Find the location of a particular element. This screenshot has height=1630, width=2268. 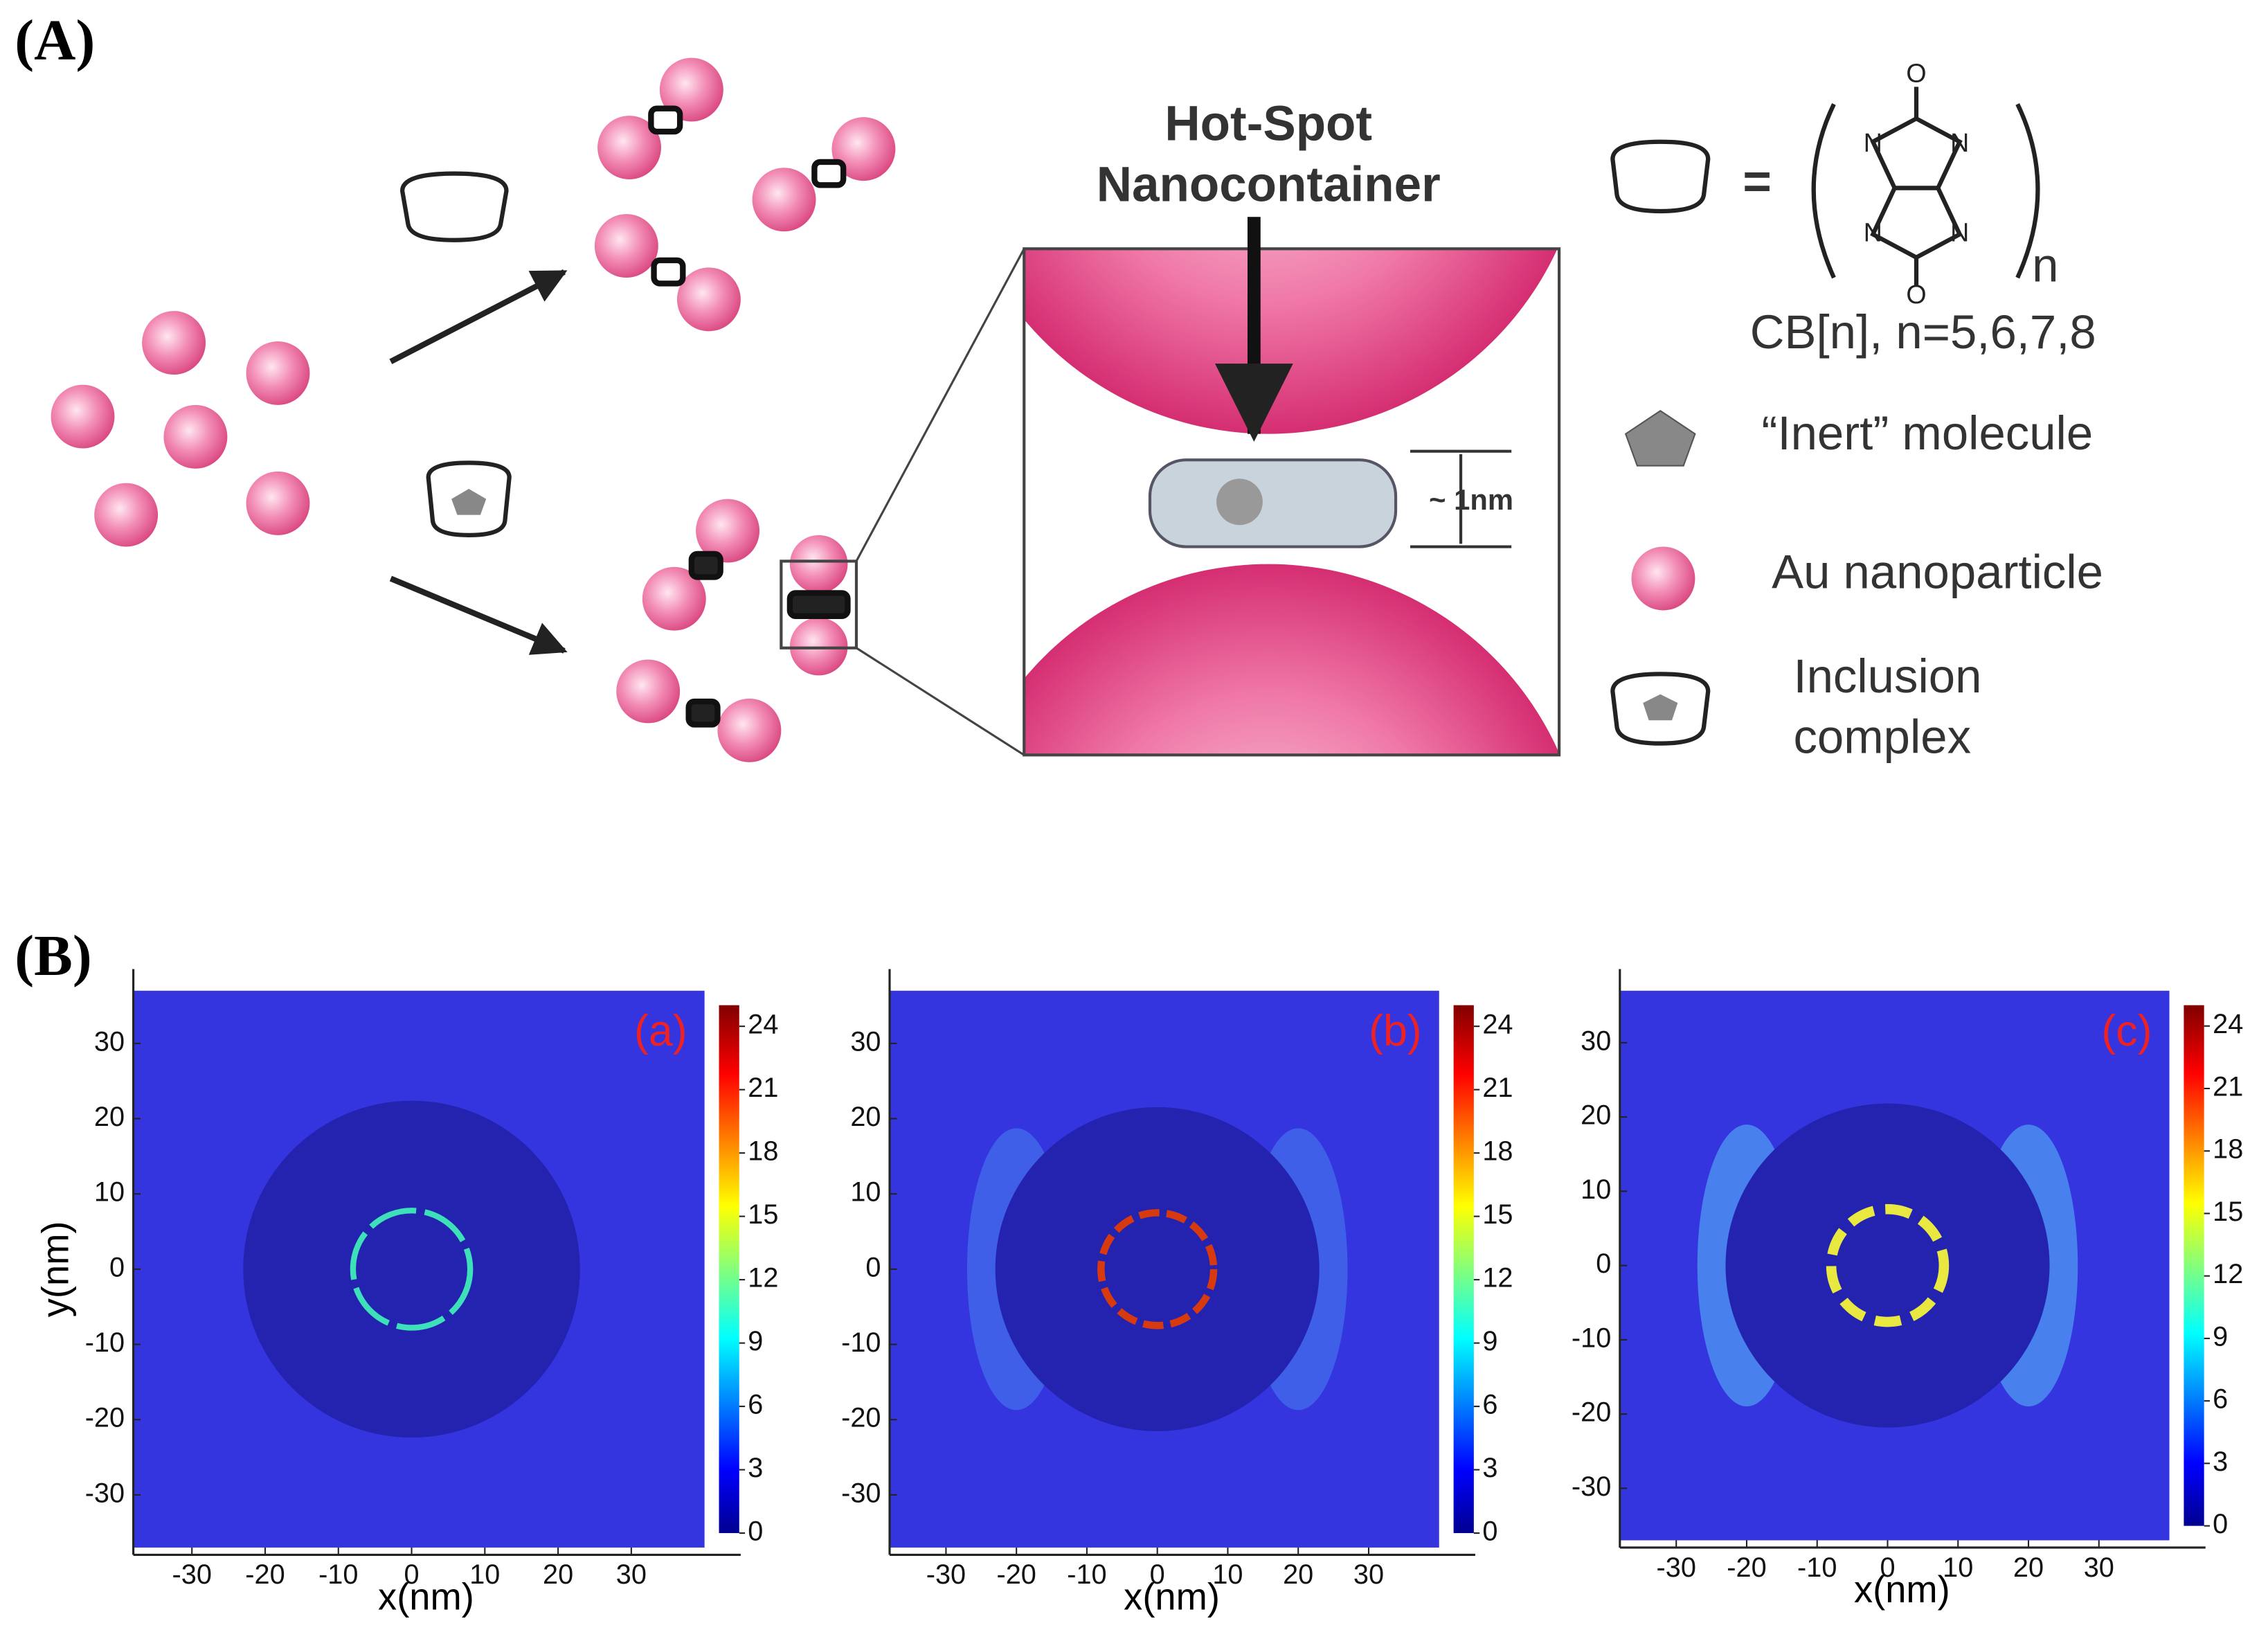

zoom-frame is located at coordinates (1292, 502).